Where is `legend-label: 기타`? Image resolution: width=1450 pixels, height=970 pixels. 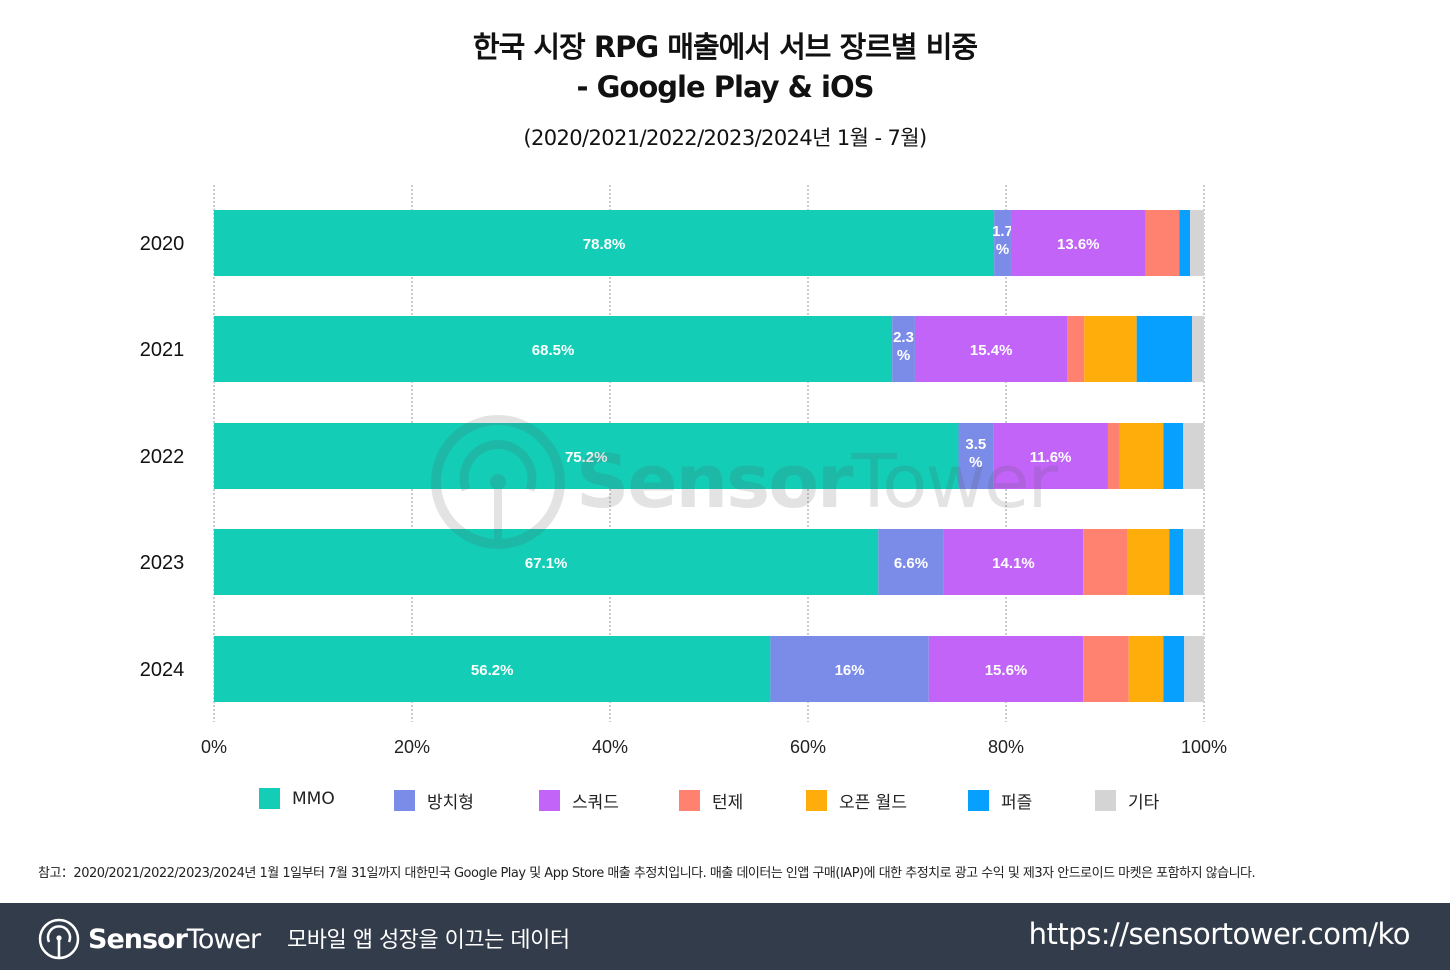
legend-label: 기타 is located at coordinates (1144, 803).